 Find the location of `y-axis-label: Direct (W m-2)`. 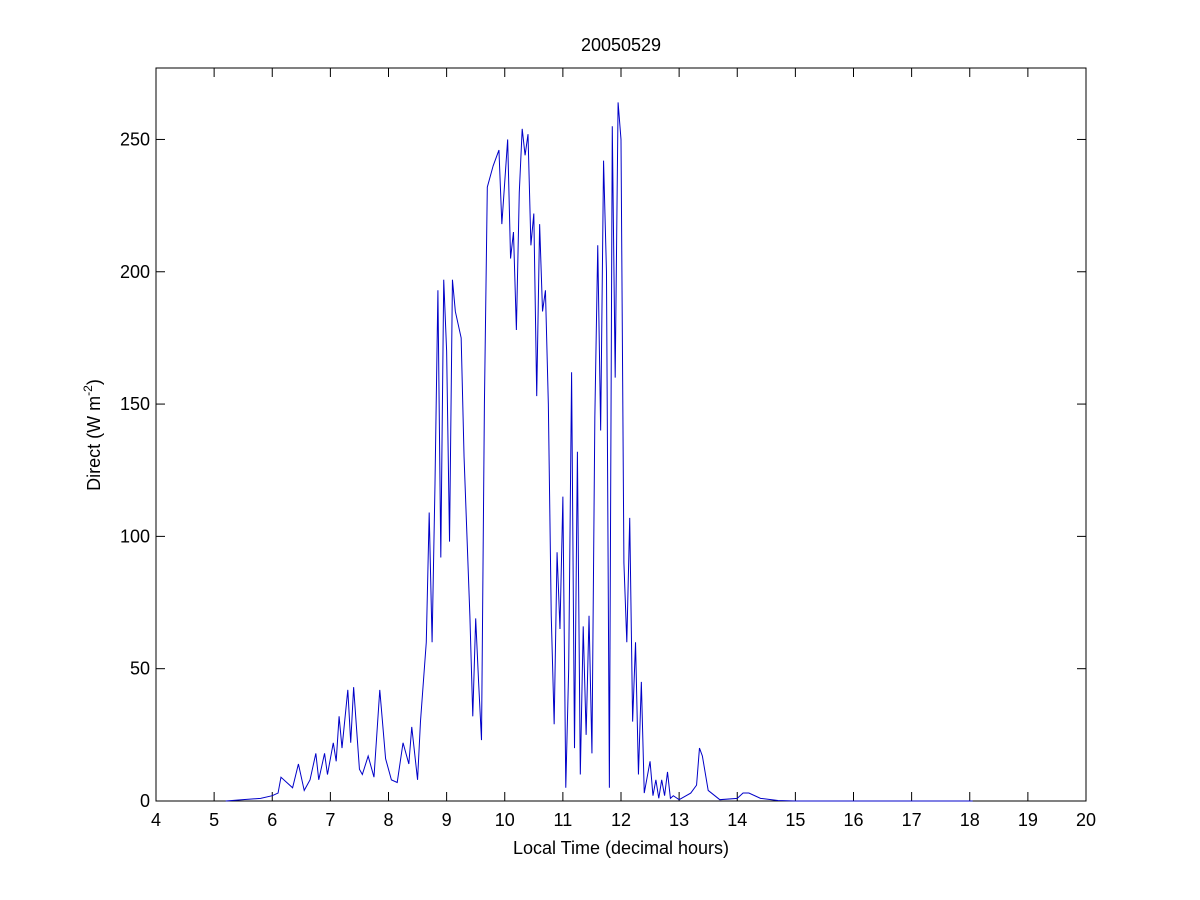

y-axis-label: Direct (W m-2) is located at coordinates (92, 435).